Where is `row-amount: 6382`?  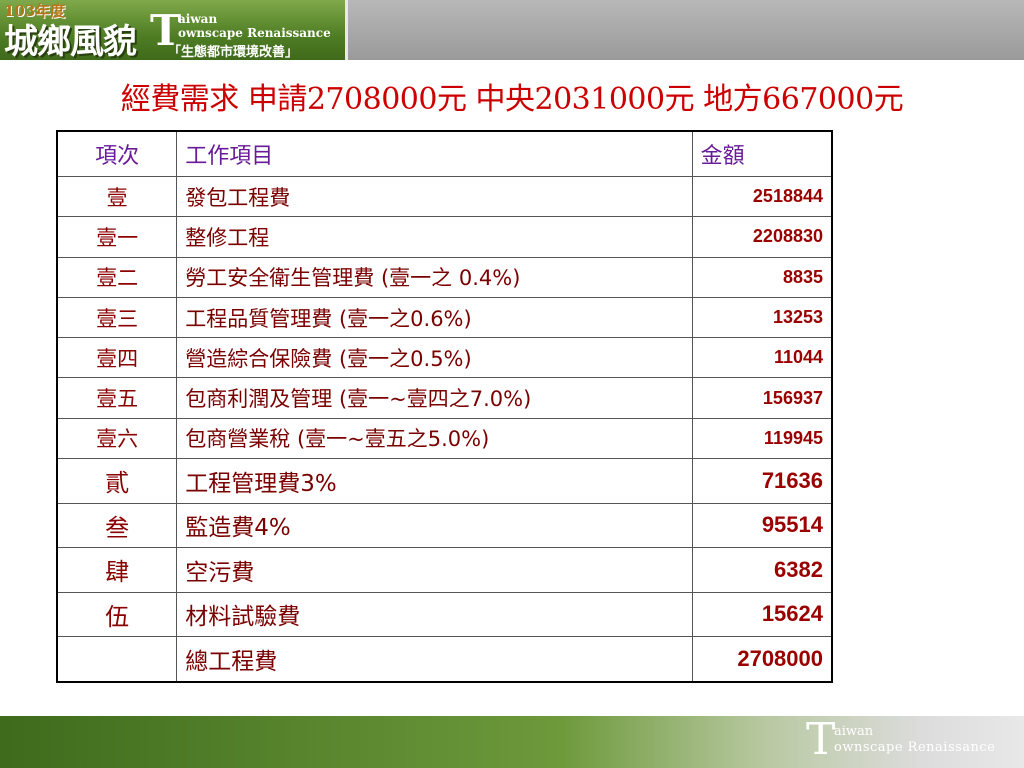 row-amount: 6382 is located at coordinates (762, 570).